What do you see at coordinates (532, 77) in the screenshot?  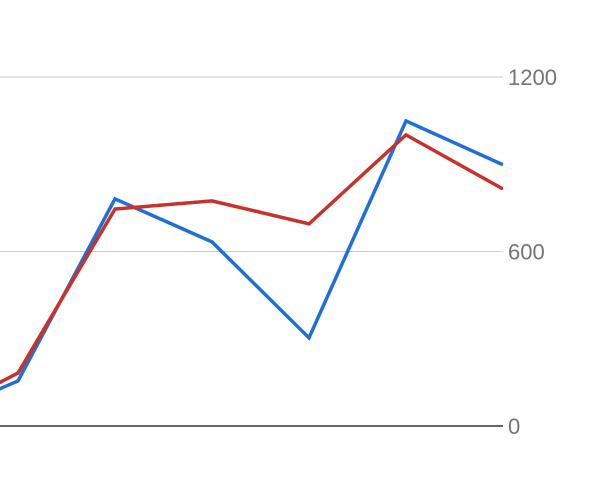 I see `y-tick-label: 1200` at bounding box center [532, 77].